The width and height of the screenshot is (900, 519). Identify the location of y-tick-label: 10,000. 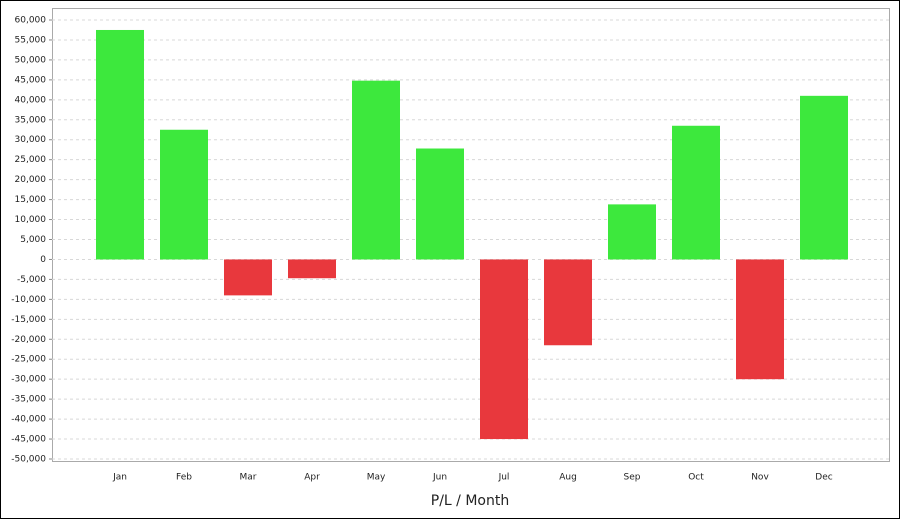
(31, 220).